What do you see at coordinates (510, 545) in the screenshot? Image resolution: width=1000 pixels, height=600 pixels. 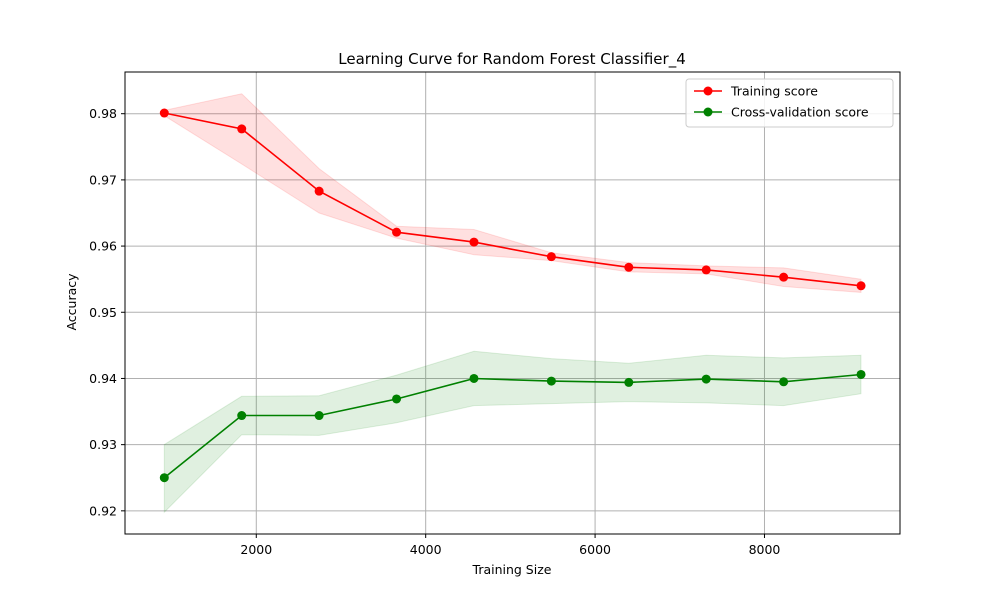 I see `x-axis-ticks: 2000 4000 6000 8000` at bounding box center [510, 545].